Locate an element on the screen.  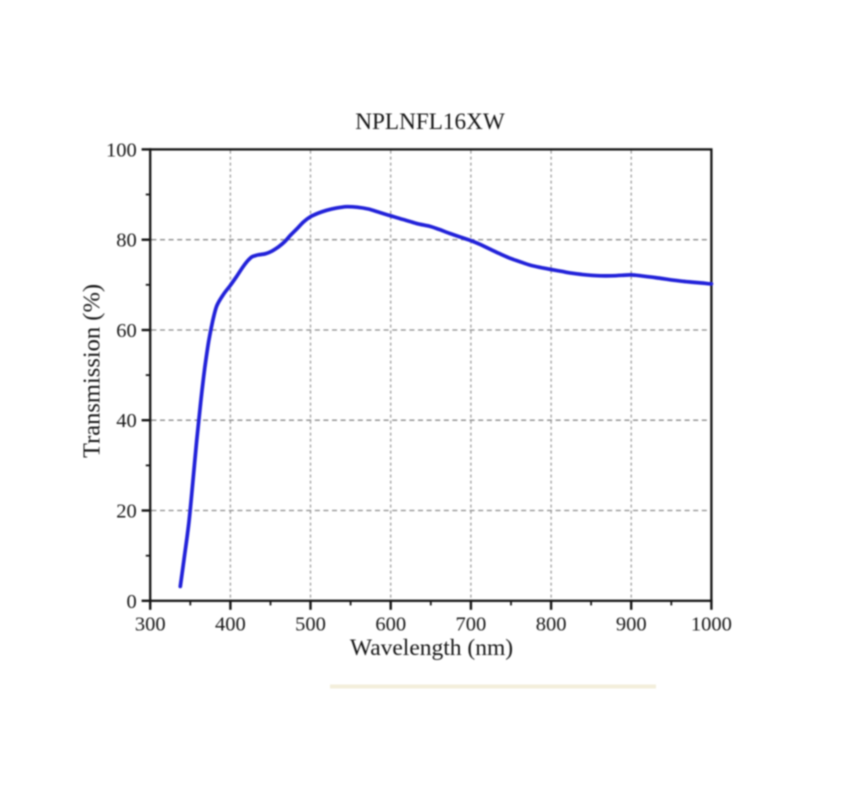
svg-text: 0 is located at coordinates (132, 602).